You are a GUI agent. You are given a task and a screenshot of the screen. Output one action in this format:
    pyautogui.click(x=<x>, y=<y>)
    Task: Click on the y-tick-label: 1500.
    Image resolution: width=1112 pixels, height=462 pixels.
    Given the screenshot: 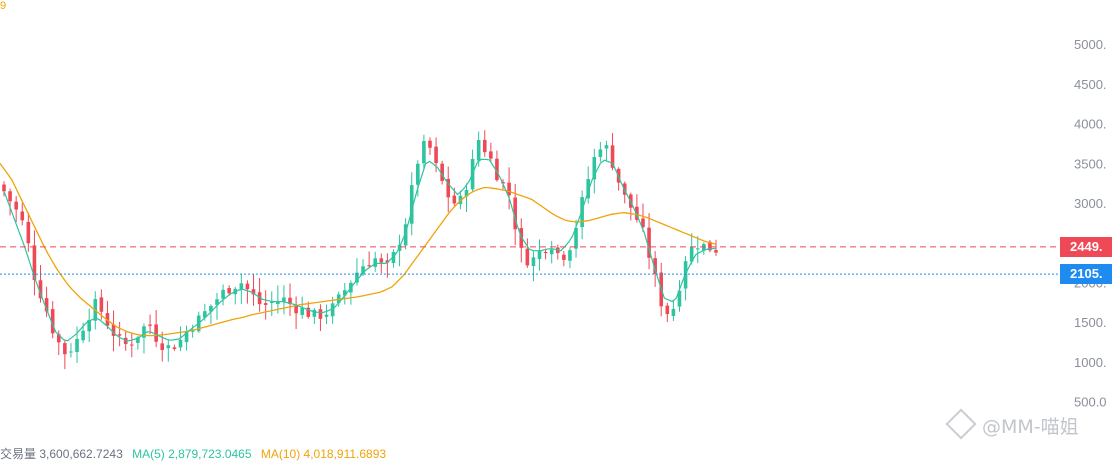 What is the action you would take?
    pyautogui.click(x=1090, y=322)
    